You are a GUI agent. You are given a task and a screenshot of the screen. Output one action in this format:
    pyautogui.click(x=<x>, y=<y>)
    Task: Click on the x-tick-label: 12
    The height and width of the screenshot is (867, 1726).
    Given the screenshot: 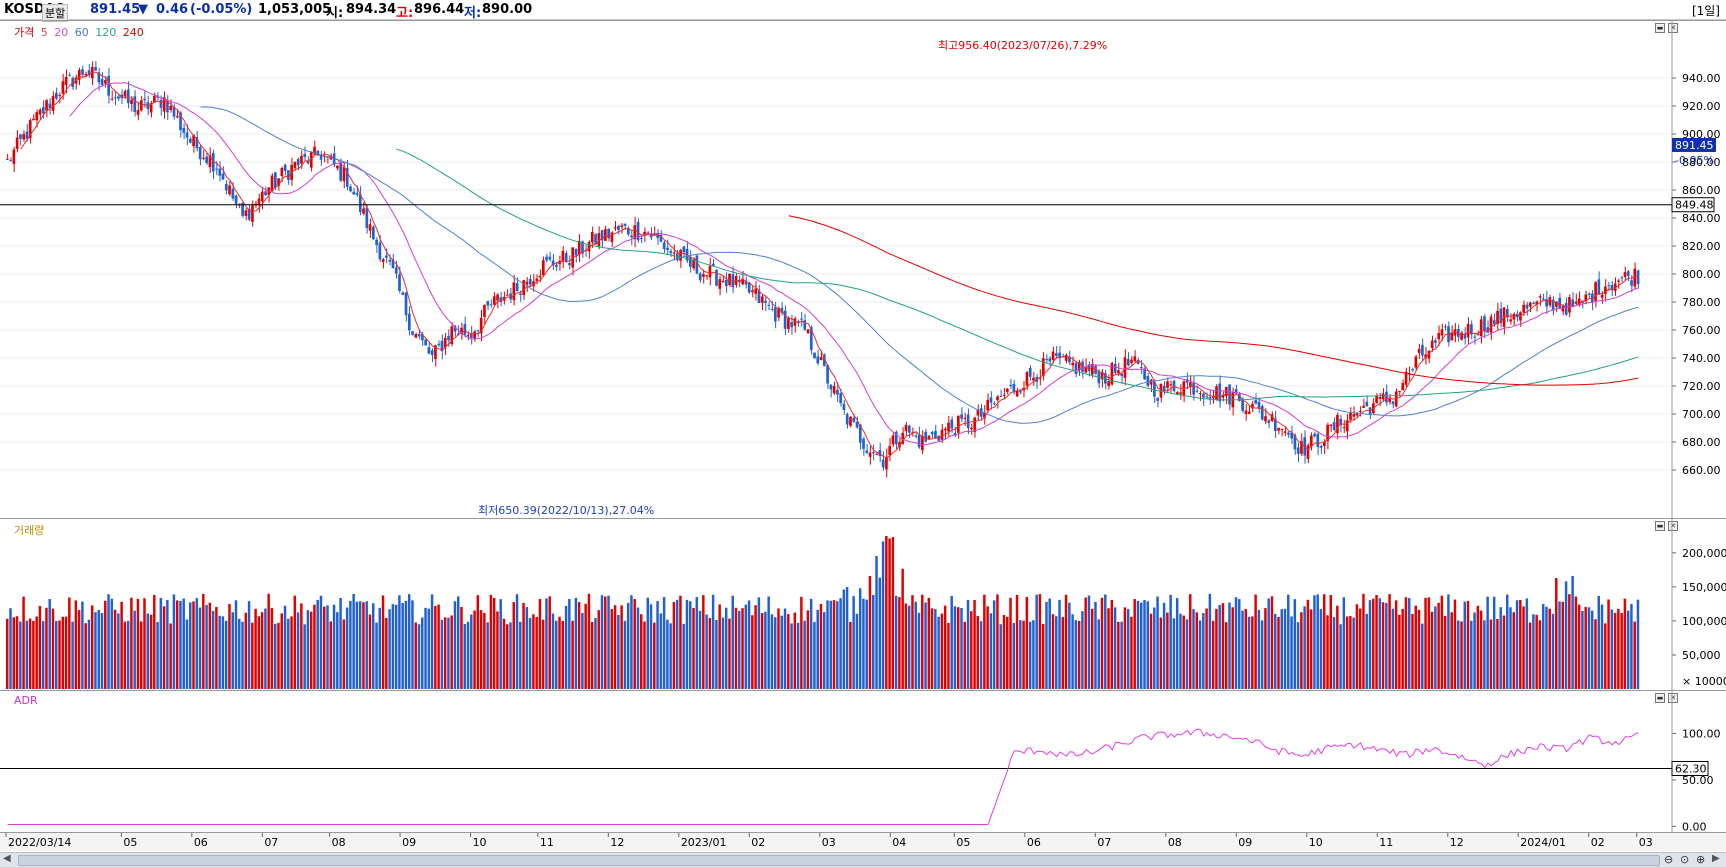 What is the action you would take?
    pyautogui.click(x=617, y=842)
    